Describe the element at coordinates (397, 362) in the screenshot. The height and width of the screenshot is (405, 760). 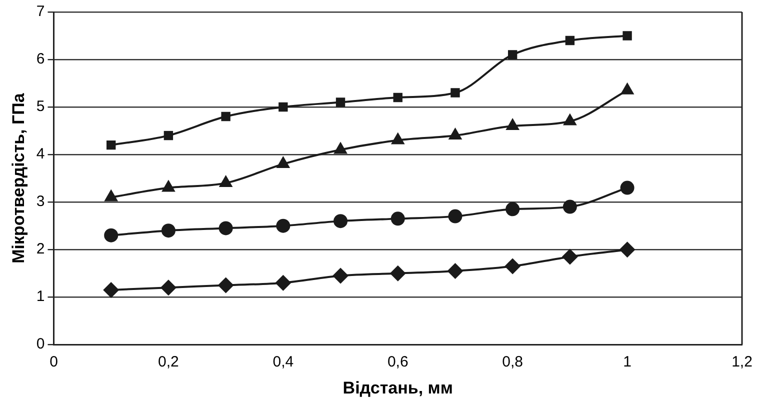
I see `x-tick-label: 0,6` at that location.